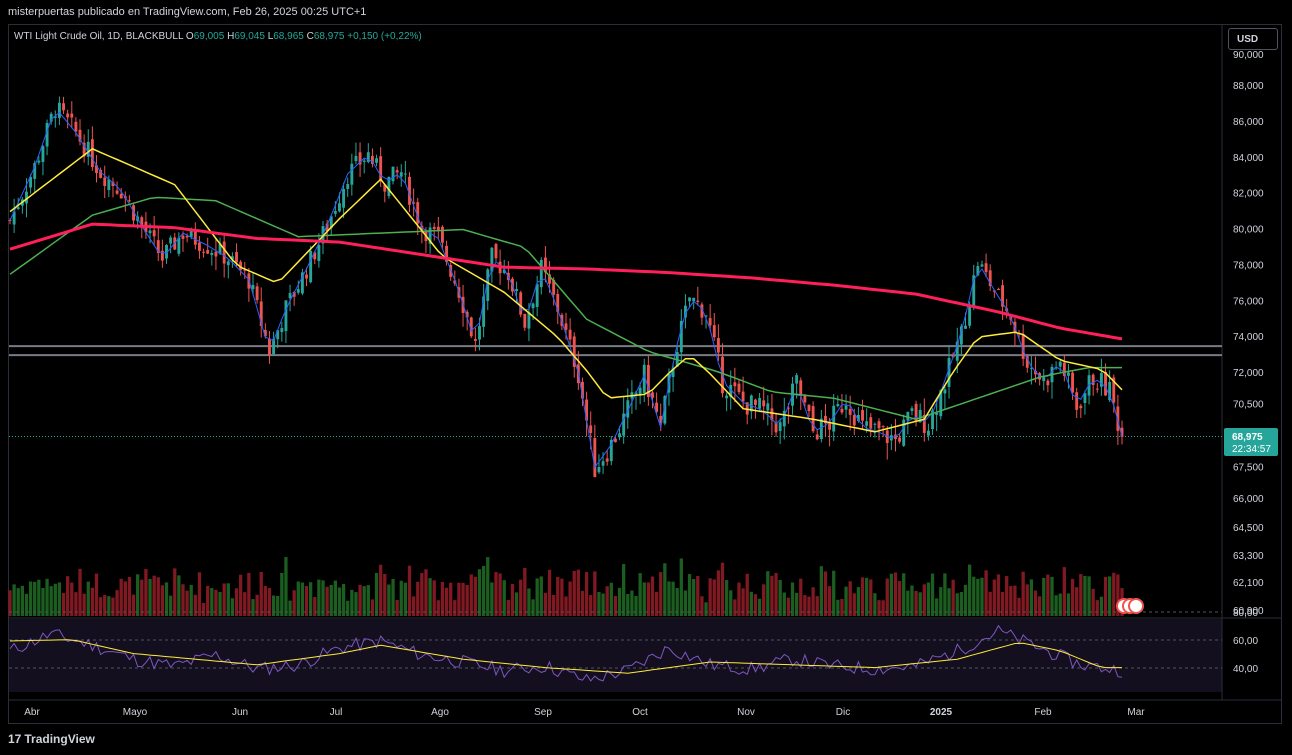 The height and width of the screenshot is (755, 1292). I want to click on open-label: O, so click(189, 36).